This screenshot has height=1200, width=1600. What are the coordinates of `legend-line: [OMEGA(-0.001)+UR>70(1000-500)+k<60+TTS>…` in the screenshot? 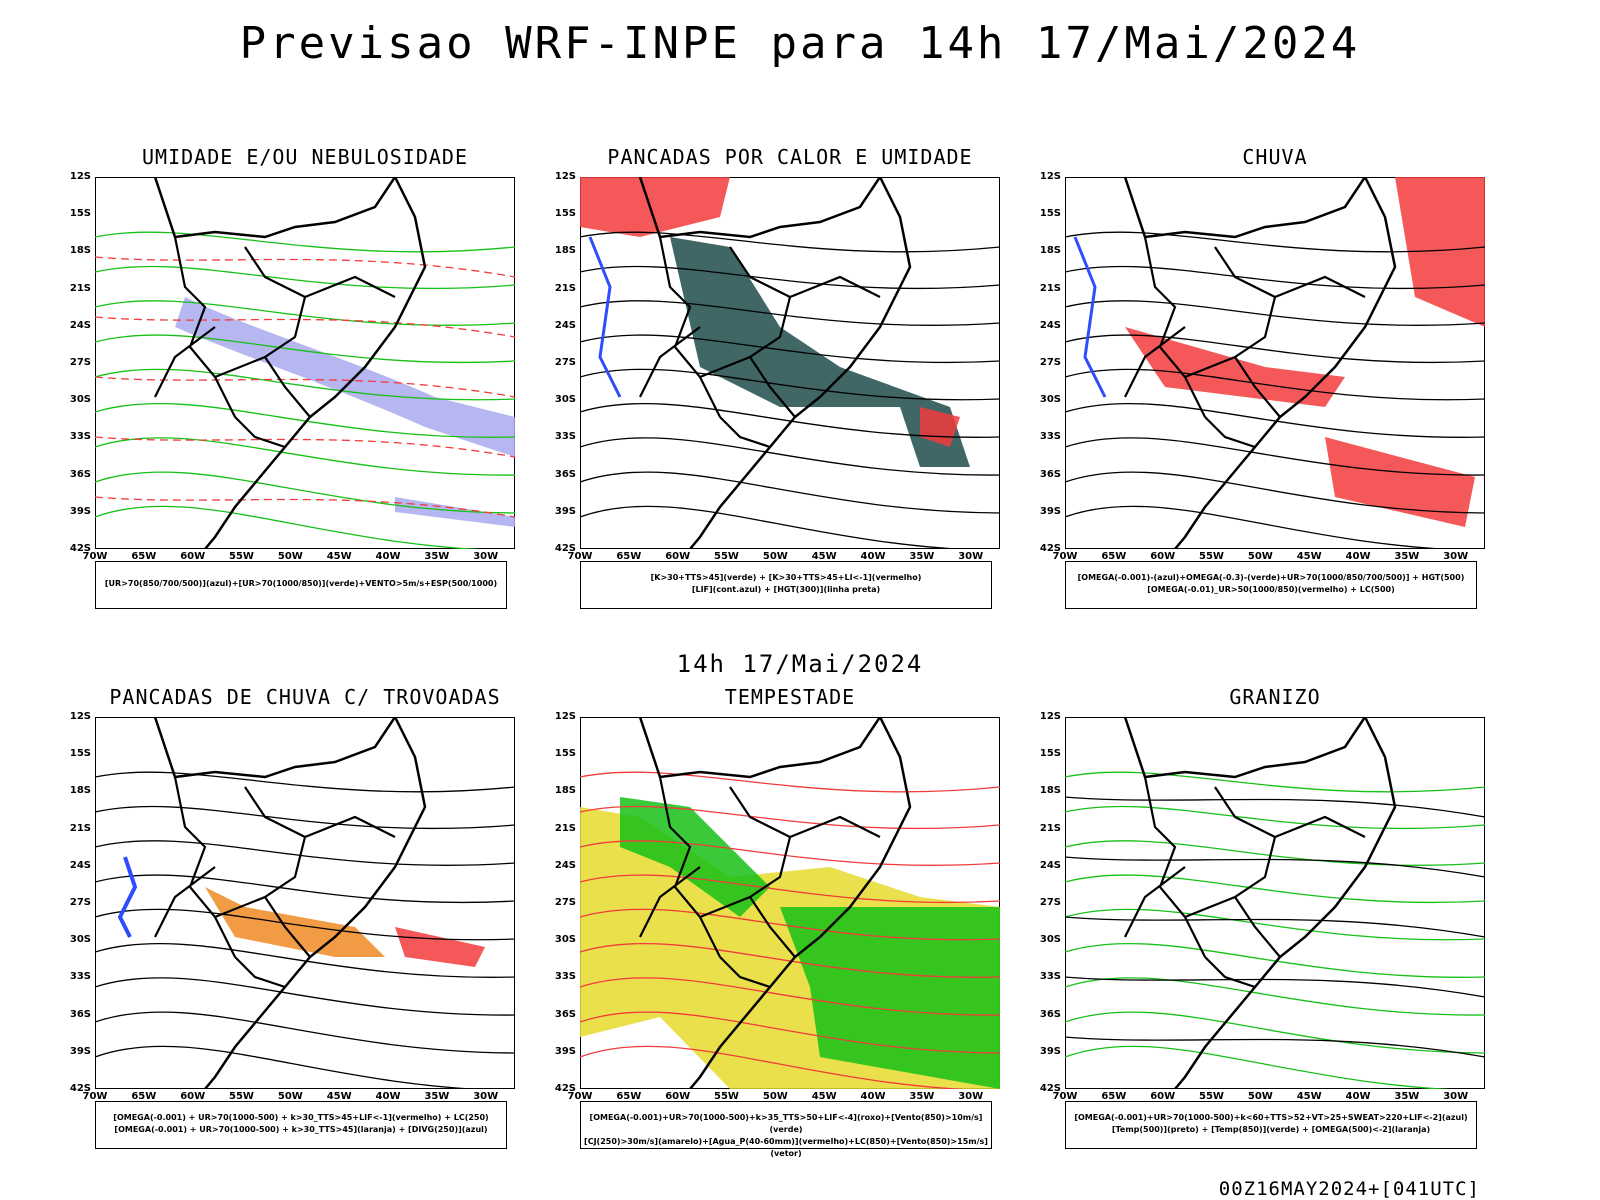 It's located at (1271, 1117).